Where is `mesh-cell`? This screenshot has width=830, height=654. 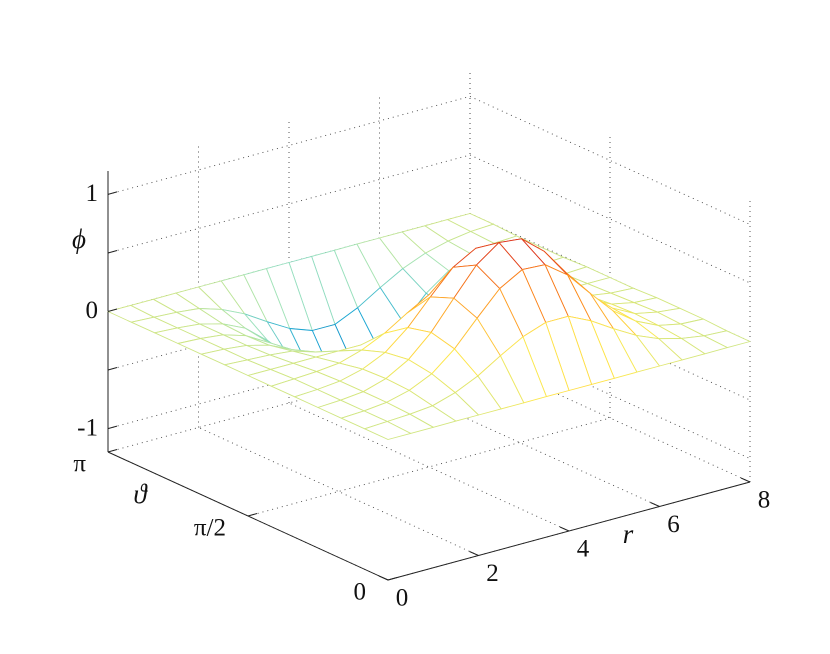 mesh-cell is located at coordinates (388, 430).